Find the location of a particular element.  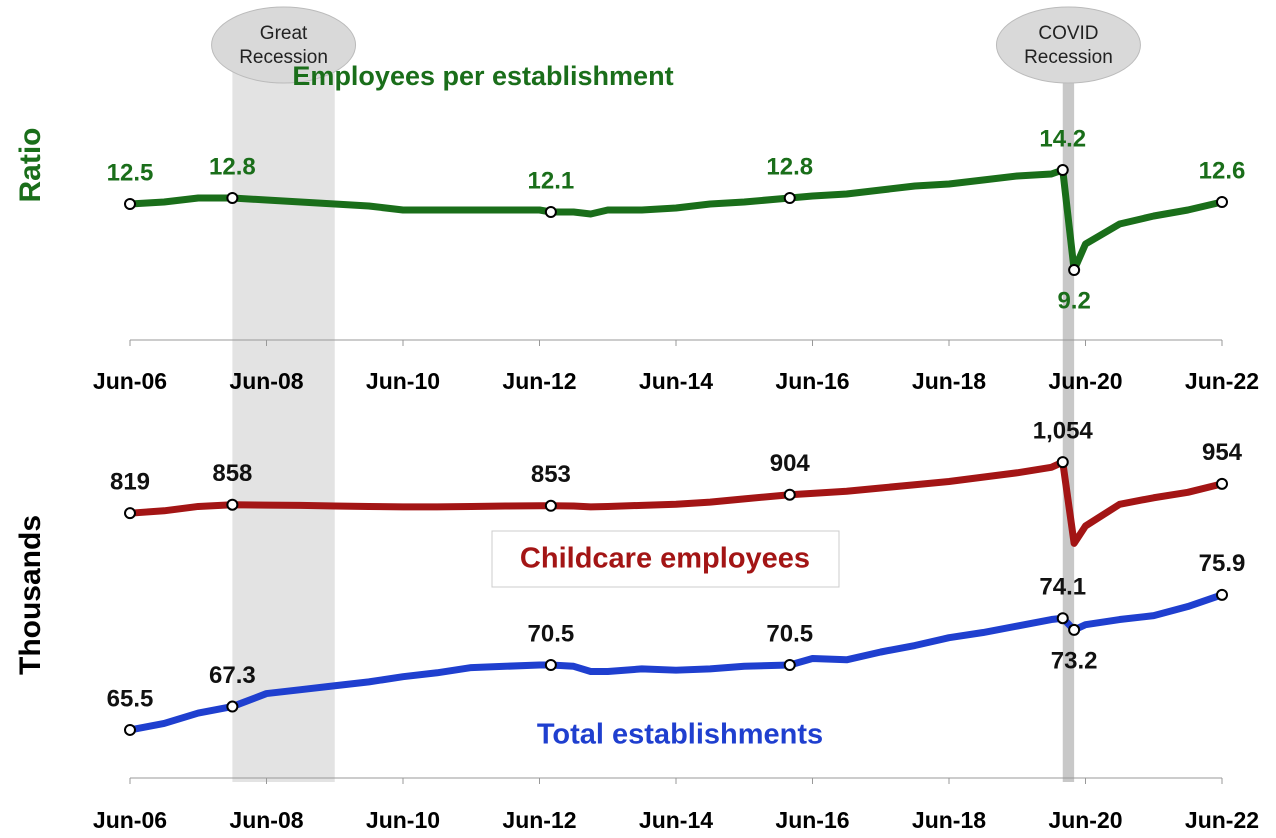

data-label: 904 is located at coordinates (790, 463).